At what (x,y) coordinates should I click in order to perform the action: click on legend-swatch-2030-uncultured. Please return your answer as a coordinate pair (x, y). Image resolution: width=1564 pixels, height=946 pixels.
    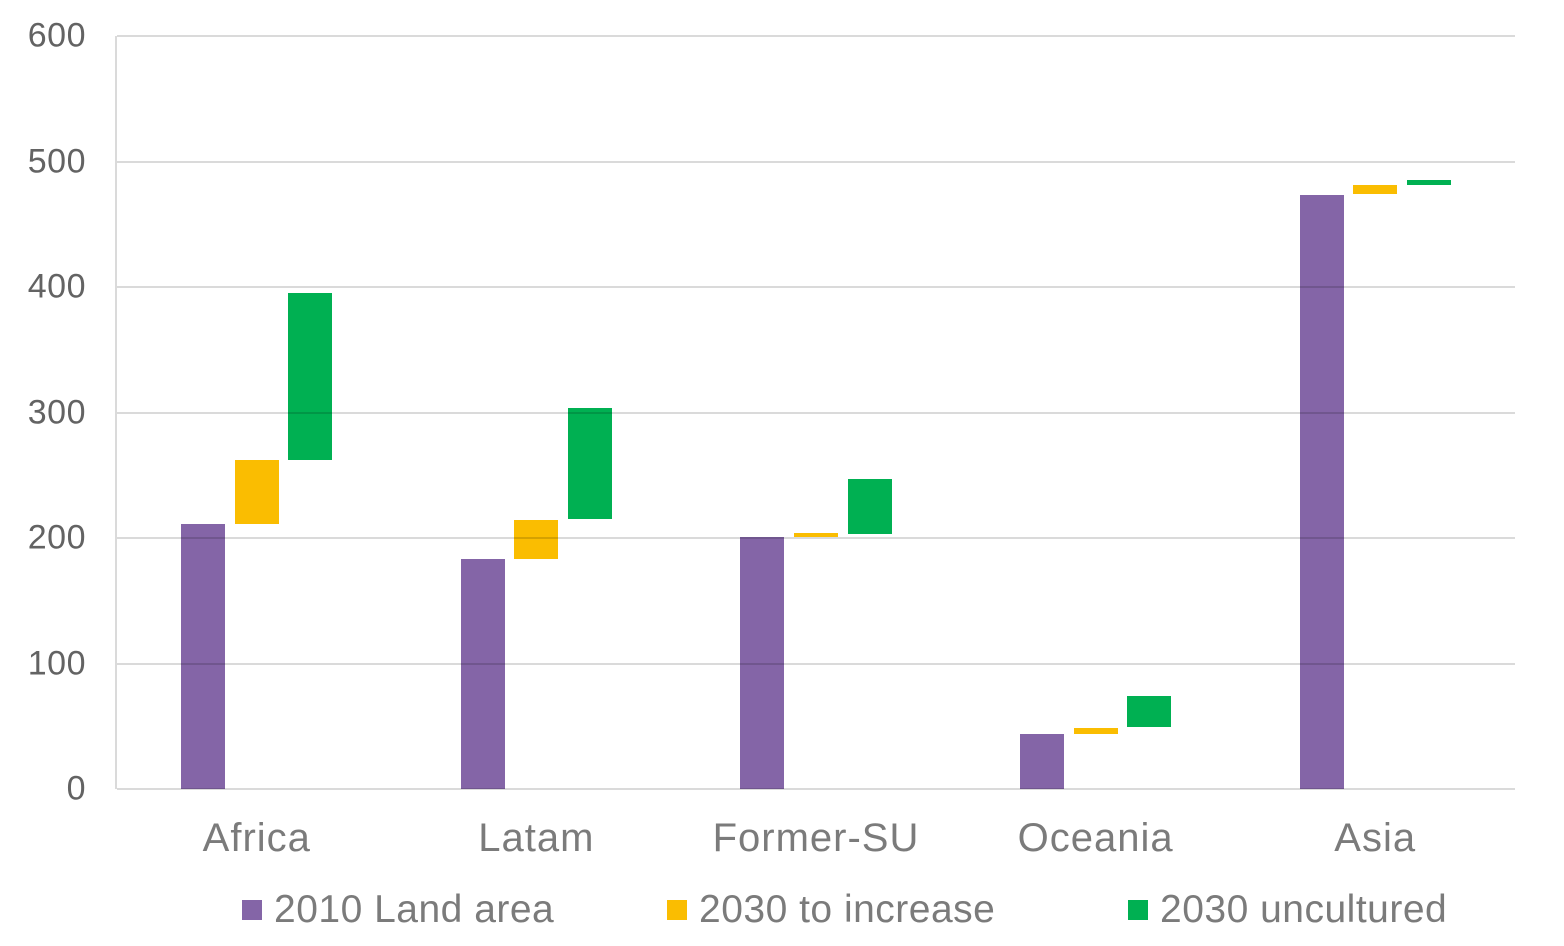
    Looking at the image, I should click on (1138, 910).